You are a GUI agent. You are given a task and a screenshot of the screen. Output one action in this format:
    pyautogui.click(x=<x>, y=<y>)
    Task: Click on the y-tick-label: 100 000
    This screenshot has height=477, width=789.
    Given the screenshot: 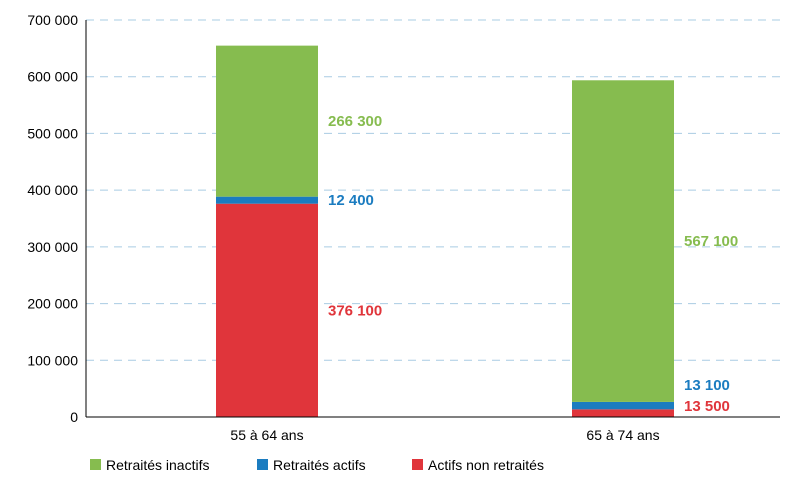 What is the action you would take?
    pyautogui.click(x=52, y=360)
    